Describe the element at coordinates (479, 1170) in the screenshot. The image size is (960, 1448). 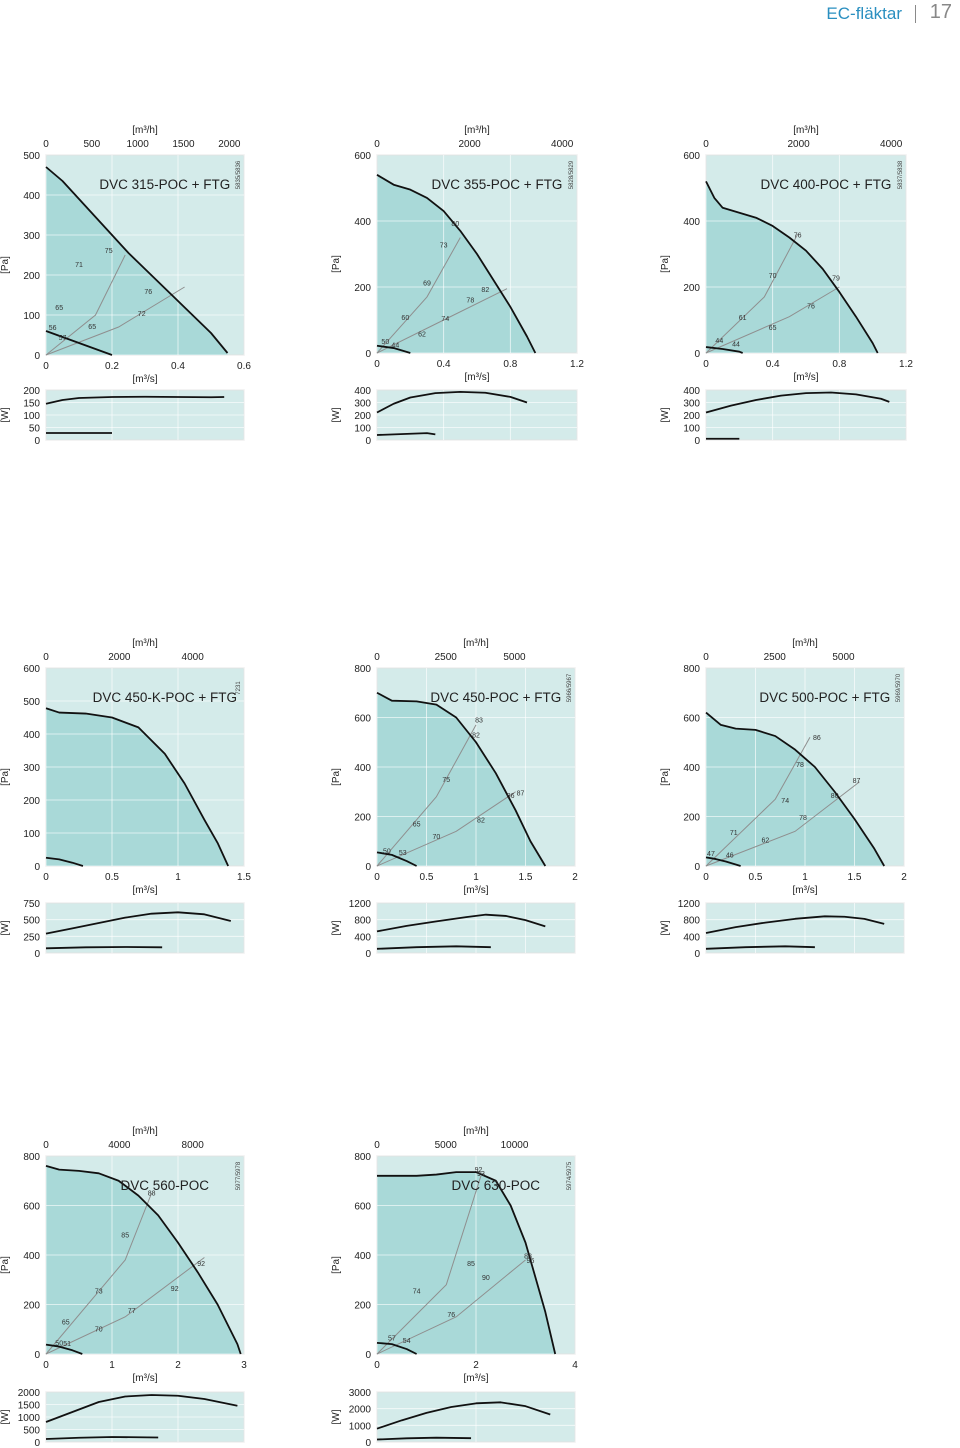
I see `efficiency-label: 92` at that location.